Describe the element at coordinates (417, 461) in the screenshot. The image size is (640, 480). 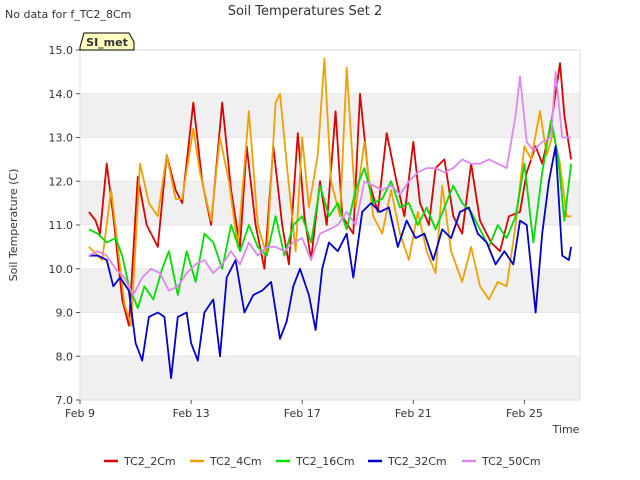
I see `legend-label: TC2_32Cm` at that location.